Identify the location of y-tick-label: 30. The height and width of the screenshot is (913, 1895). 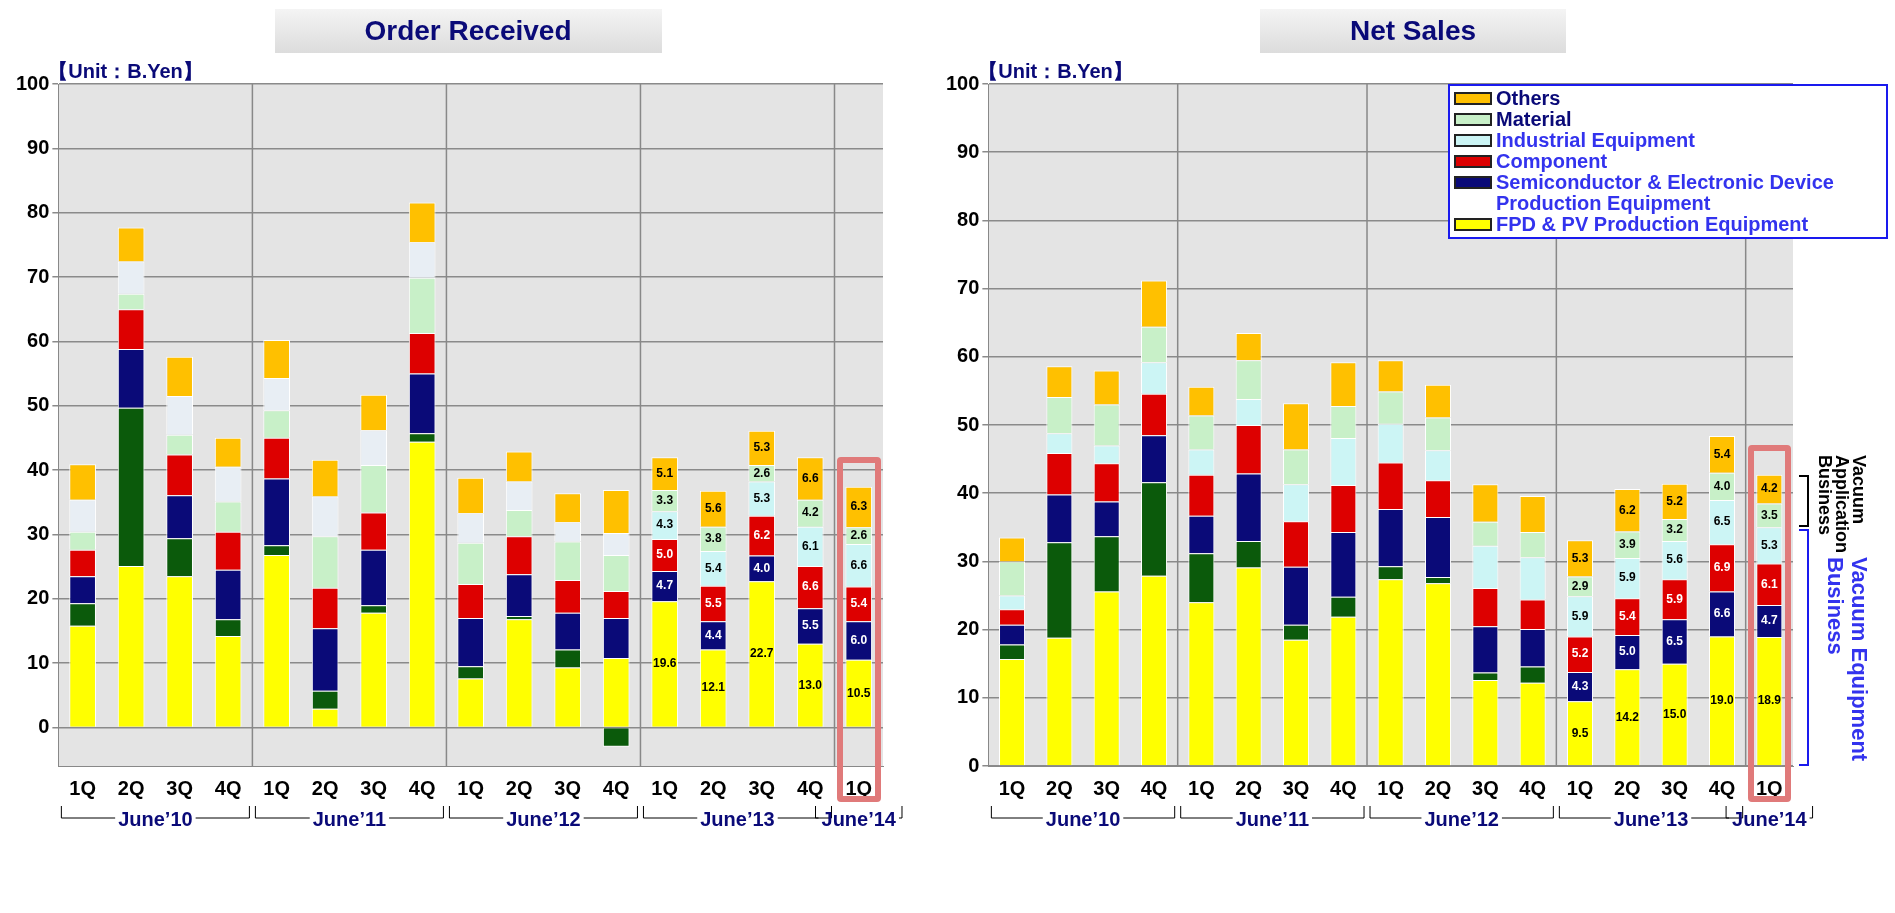
(38, 532).